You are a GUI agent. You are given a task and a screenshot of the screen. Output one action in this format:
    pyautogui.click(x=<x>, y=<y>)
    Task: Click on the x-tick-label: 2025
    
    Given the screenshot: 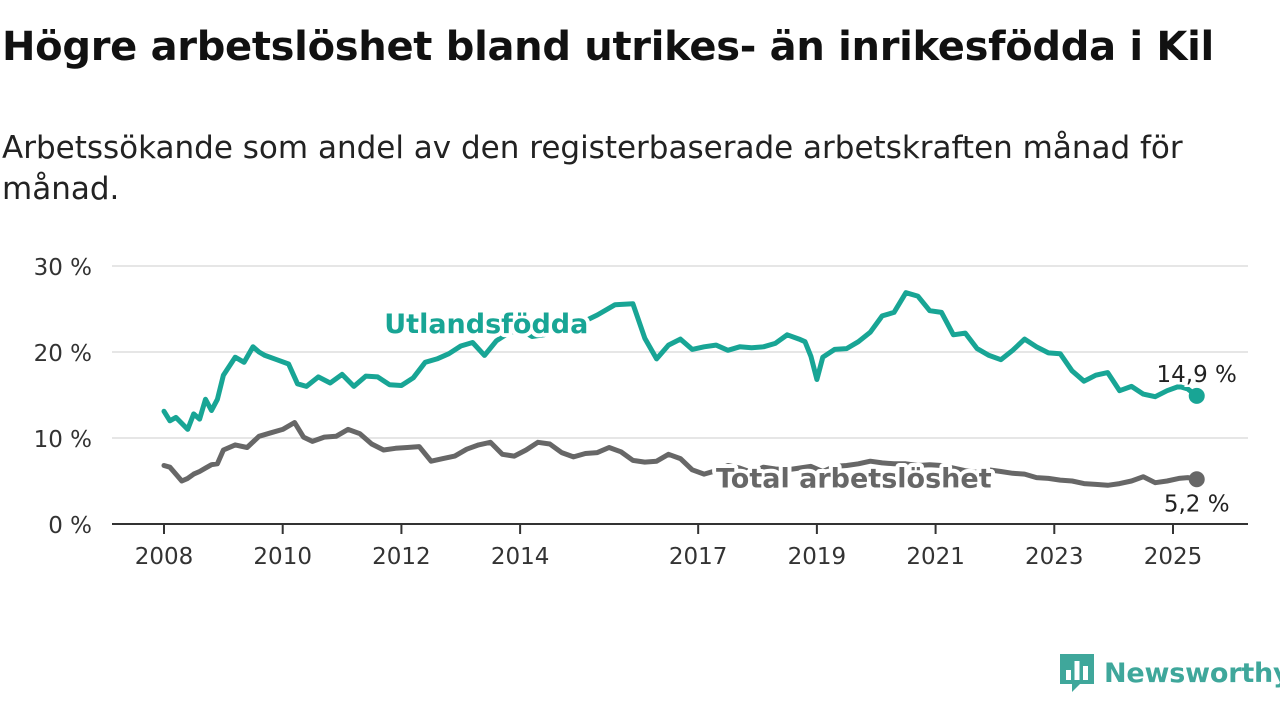 What is the action you would take?
    pyautogui.click(x=1173, y=557)
    